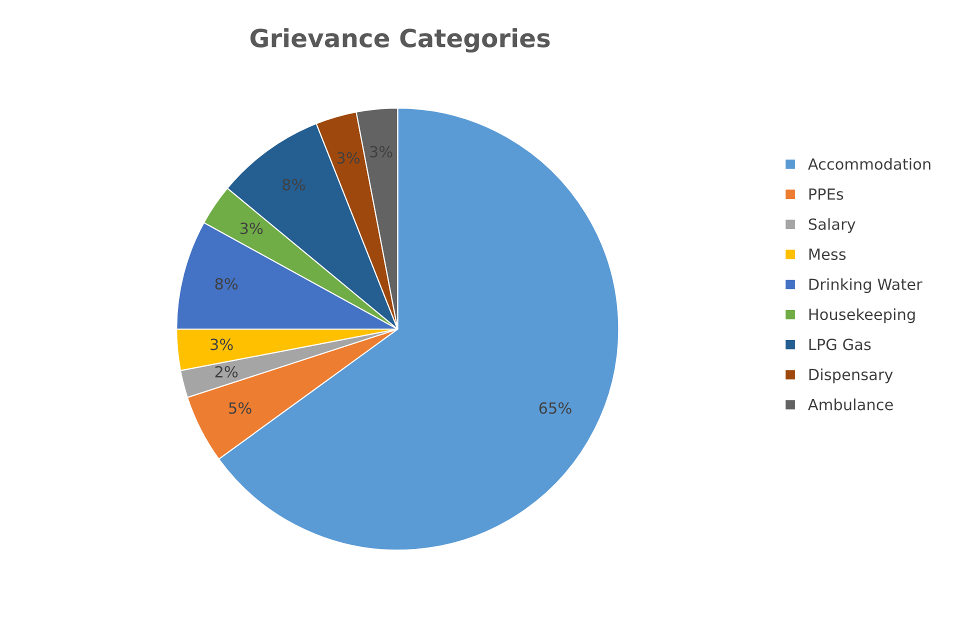 The height and width of the screenshot is (621, 964). What do you see at coordinates (862, 316) in the screenshot?
I see `legend-label: Housekeeping` at bounding box center [862, 316].